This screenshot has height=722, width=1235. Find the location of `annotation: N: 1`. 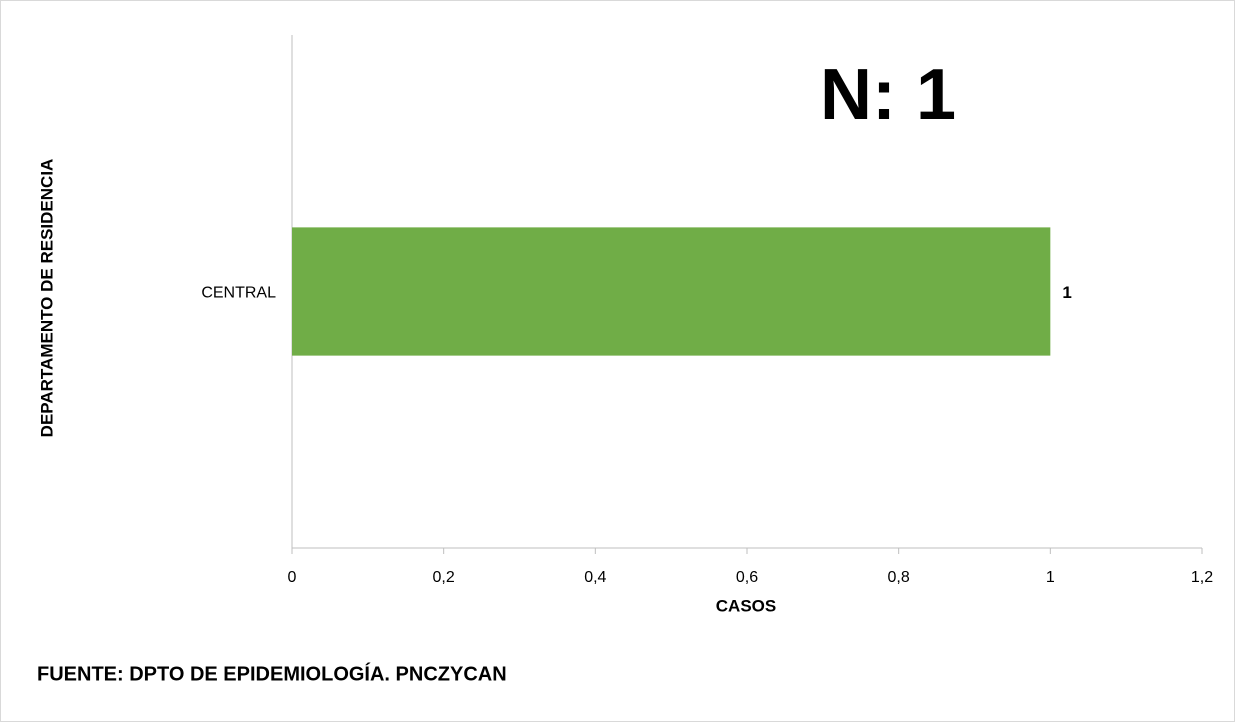

annotation: N: 1 is located at coordinates (888, 95).